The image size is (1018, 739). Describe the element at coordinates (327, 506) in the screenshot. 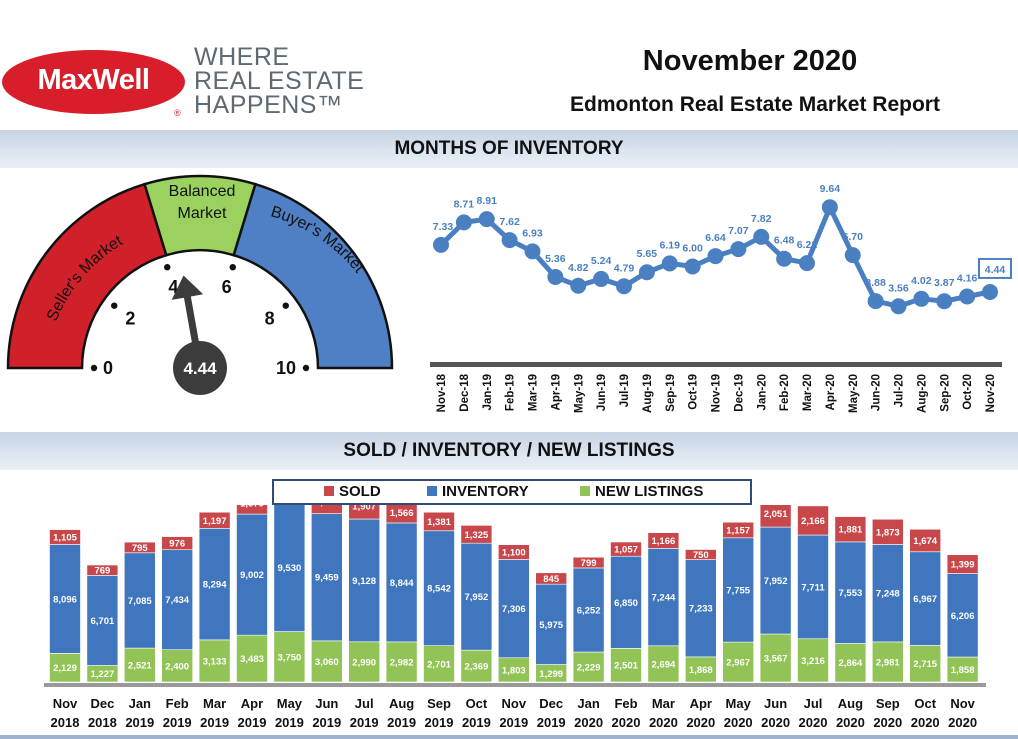

I see `bar-value-label: 1,804` at that location.